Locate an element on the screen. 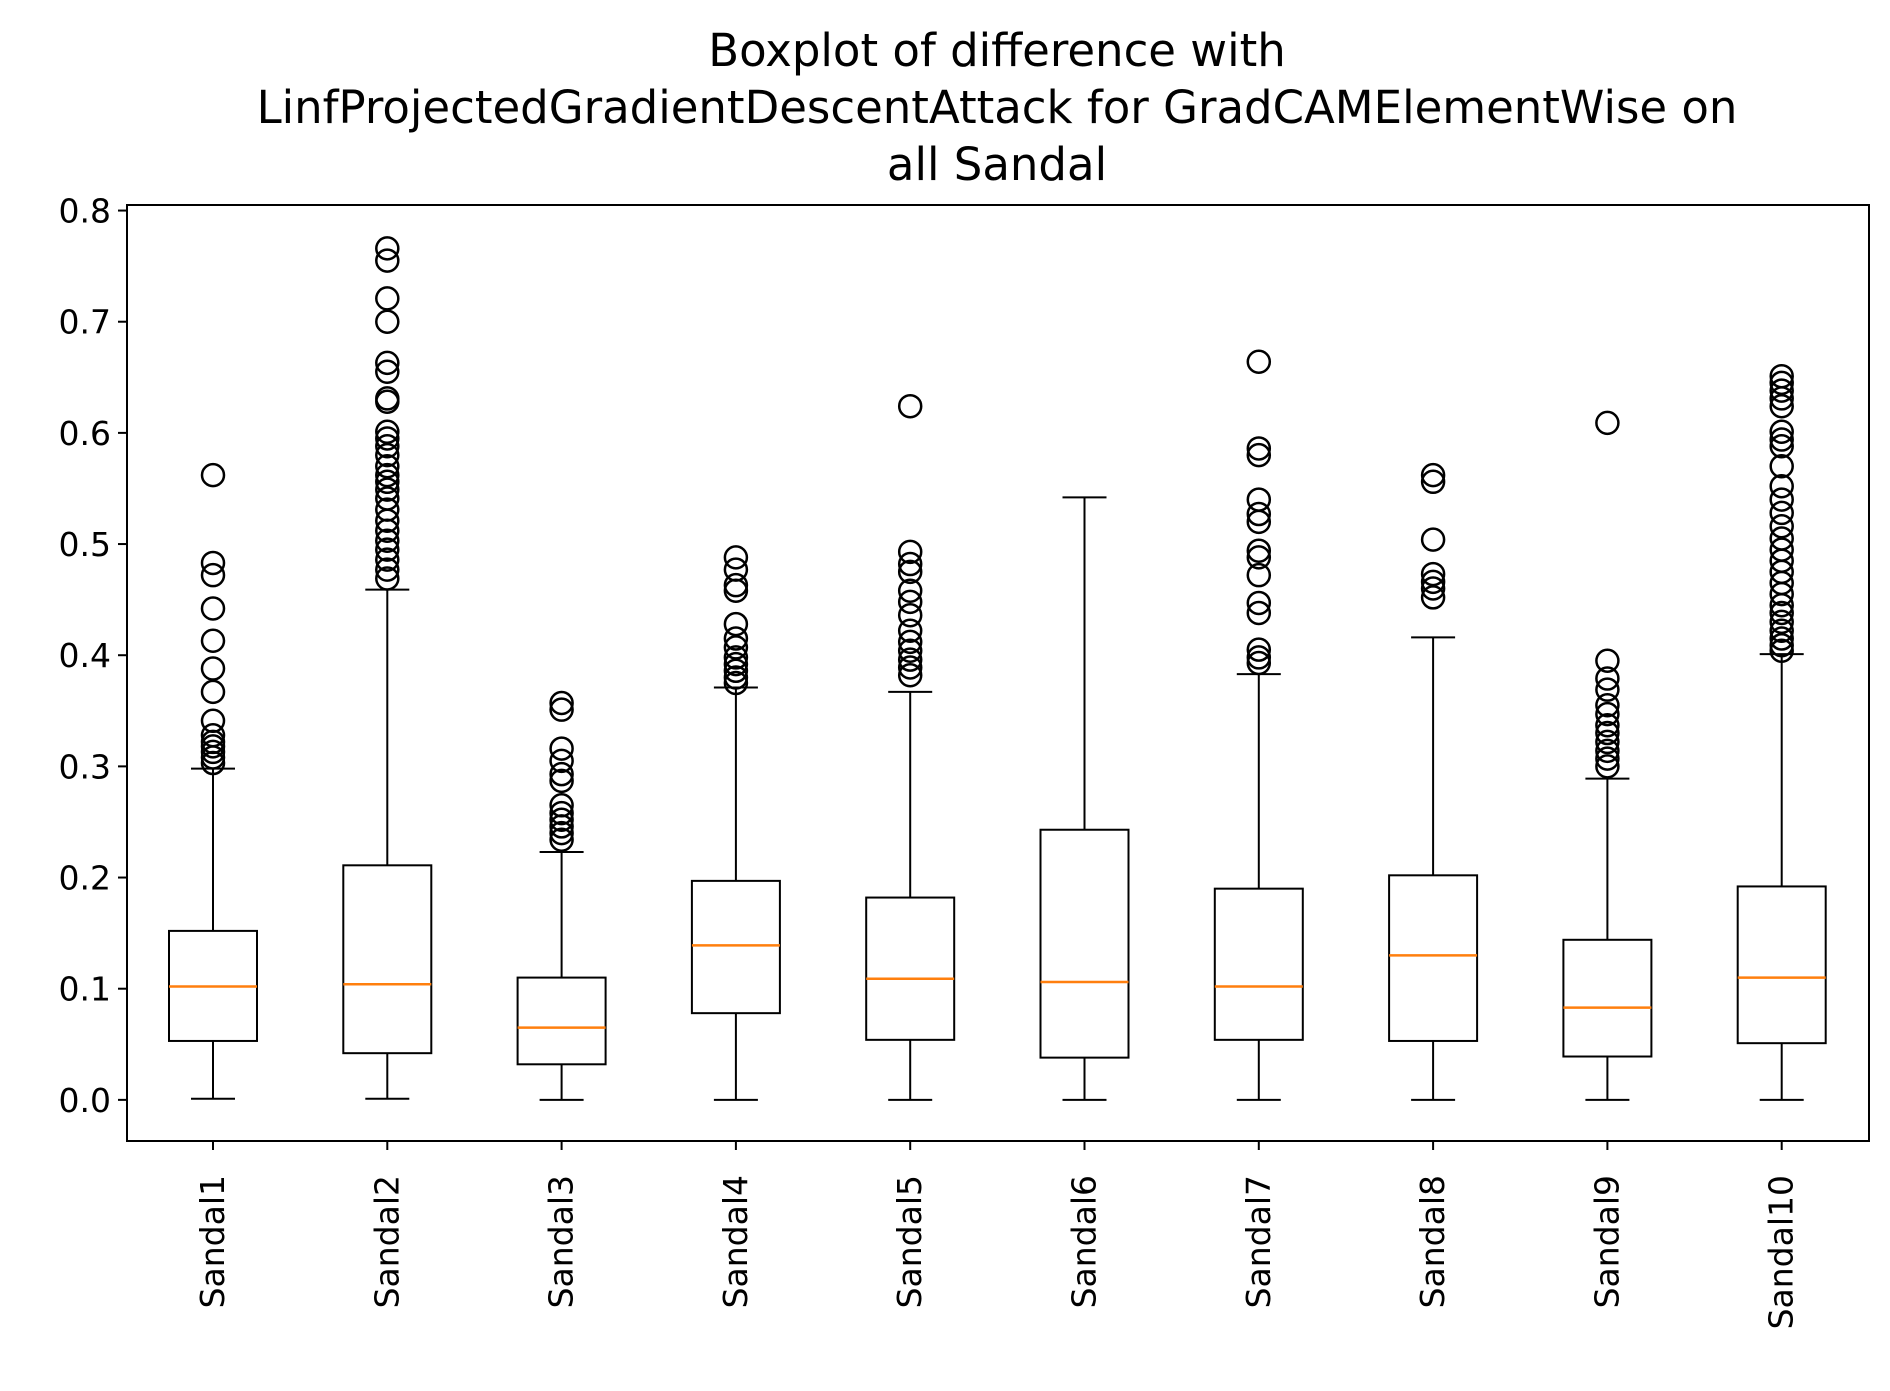 This screenshot has width=1890, height=1391. x-tick-label: Sandal3 is located at coordinates (561, 1241).